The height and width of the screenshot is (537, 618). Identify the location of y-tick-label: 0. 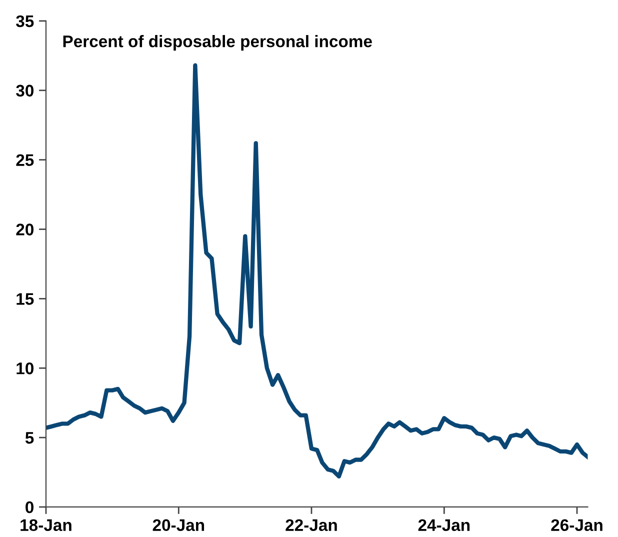
(30, 507).